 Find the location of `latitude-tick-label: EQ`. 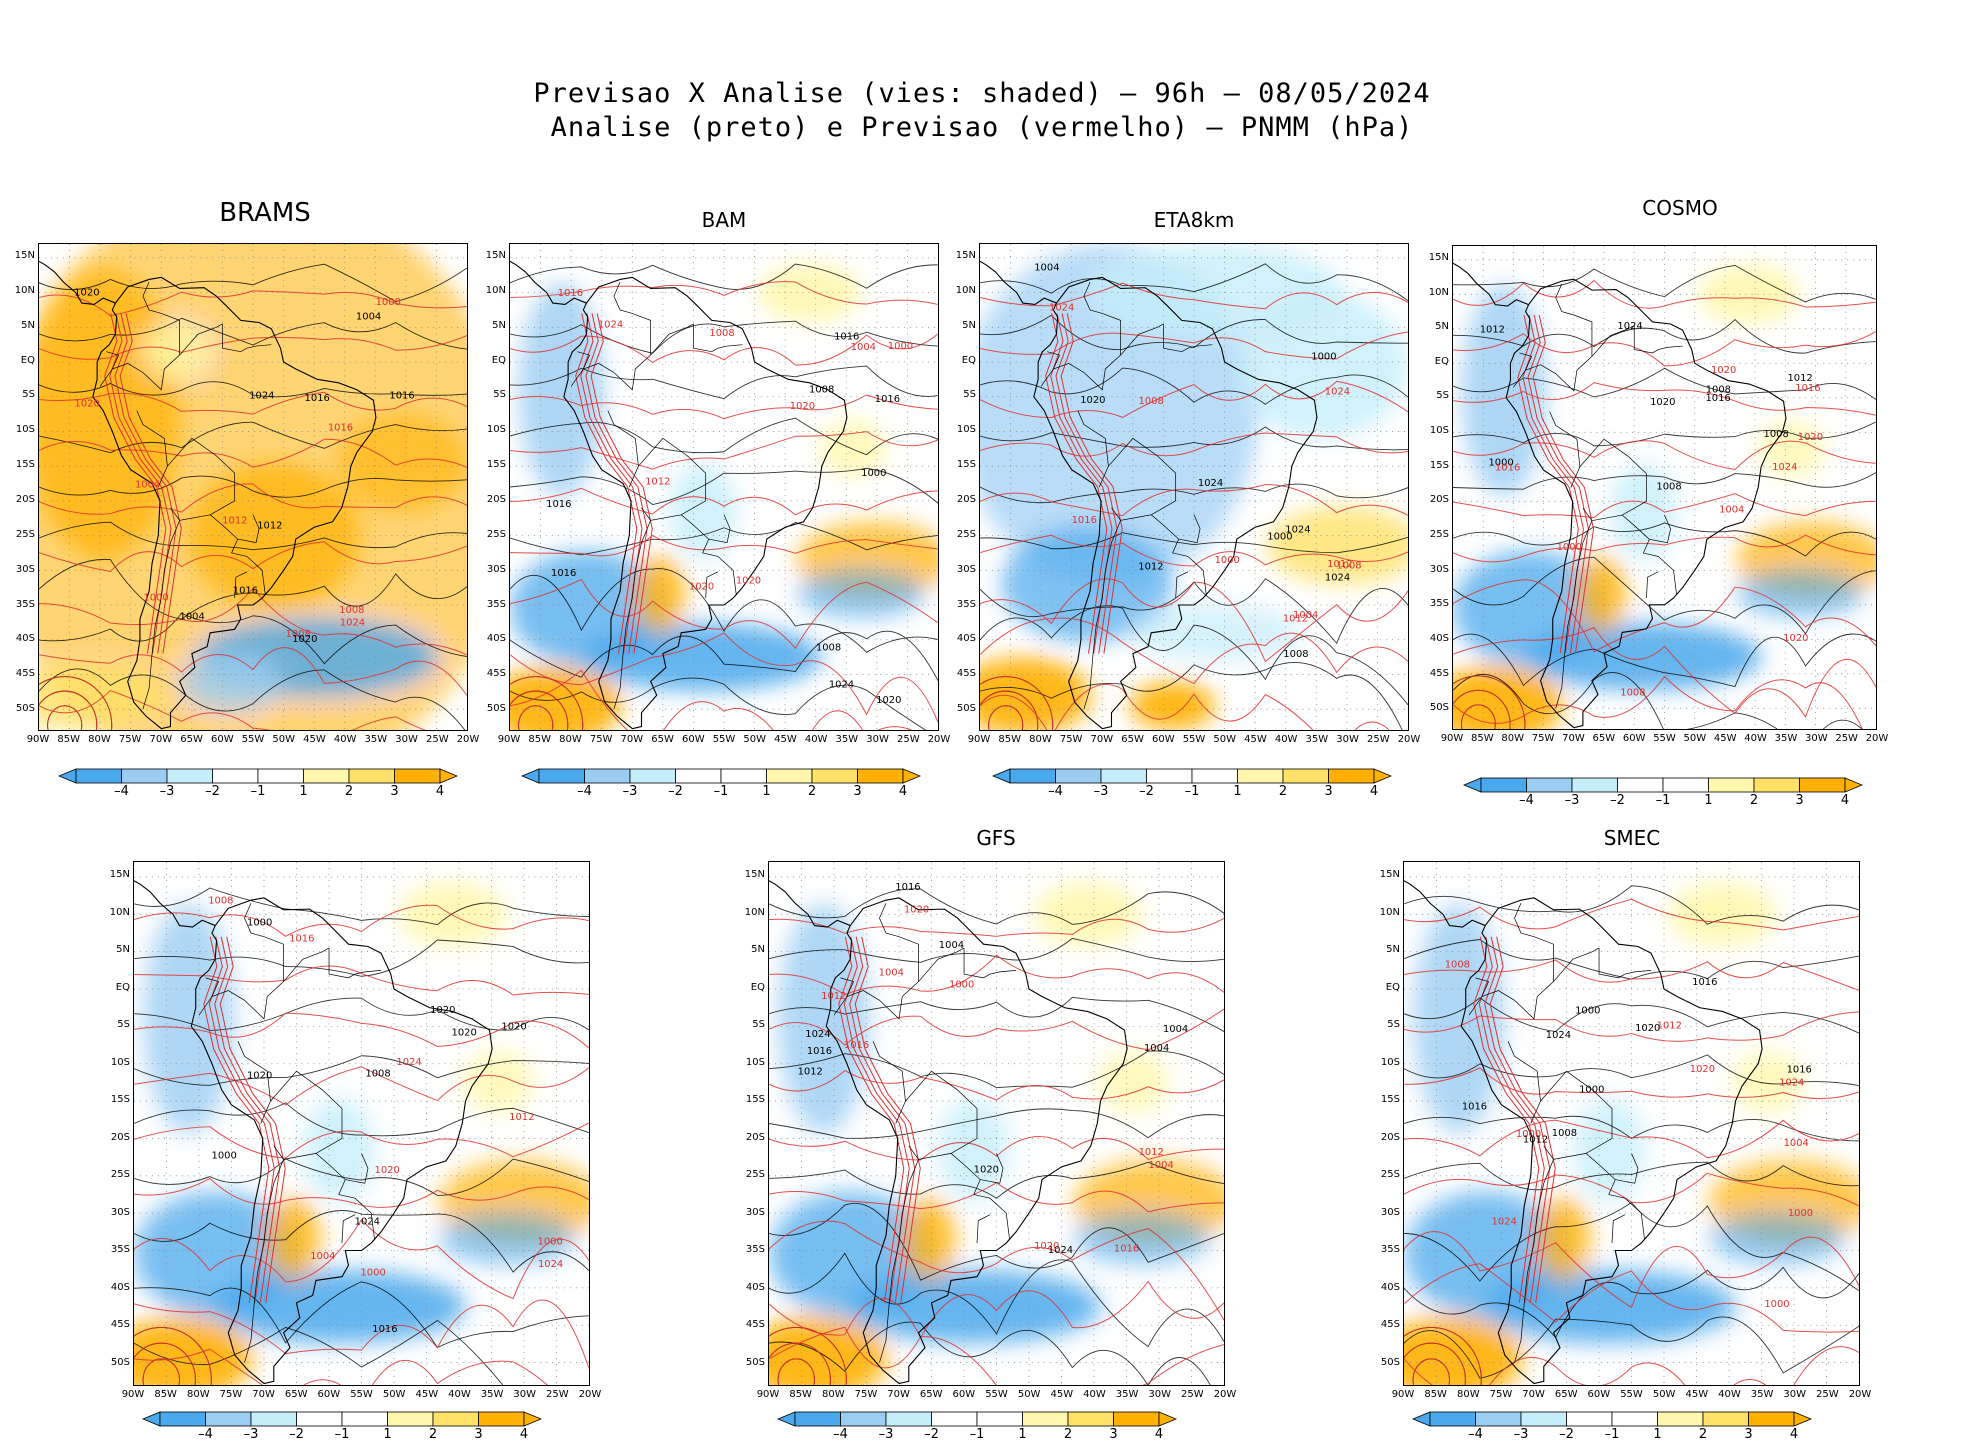

latitude-tick-label: EQ is located at coordinates (498, 360).